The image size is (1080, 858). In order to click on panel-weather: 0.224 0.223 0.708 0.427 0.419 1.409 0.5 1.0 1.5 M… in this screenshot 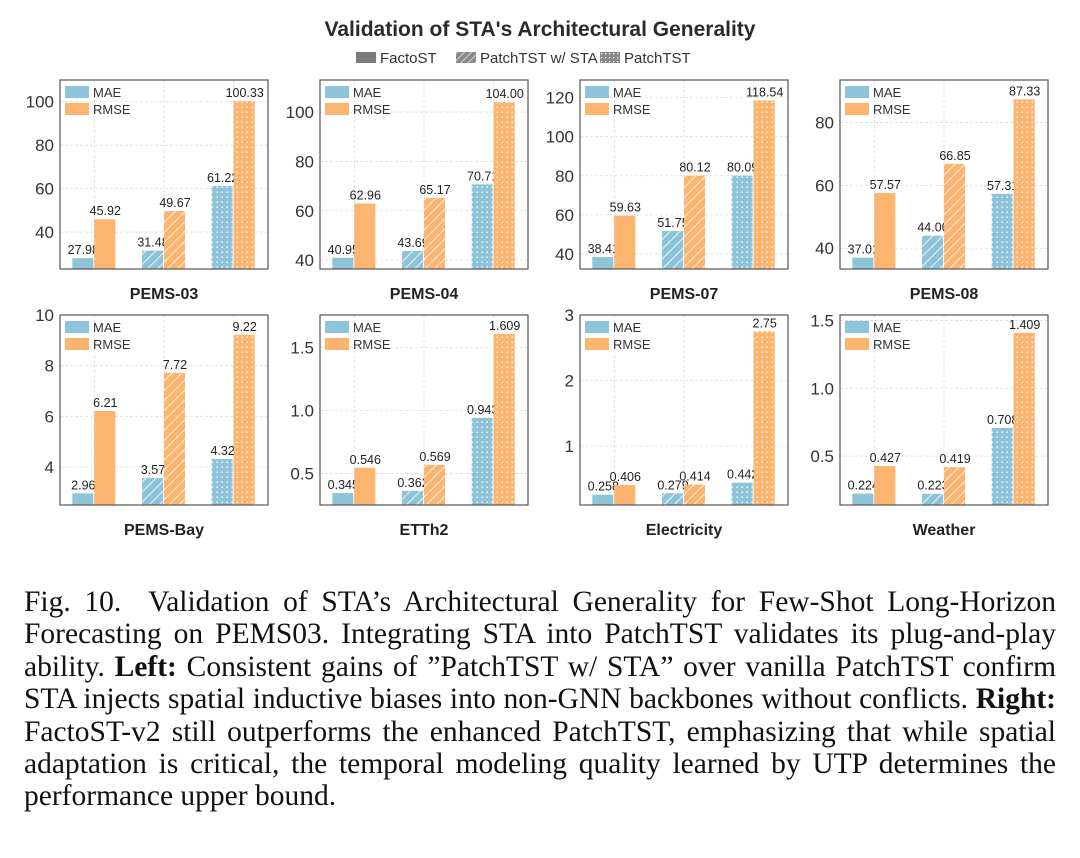, I will do `click(929, 425)`.